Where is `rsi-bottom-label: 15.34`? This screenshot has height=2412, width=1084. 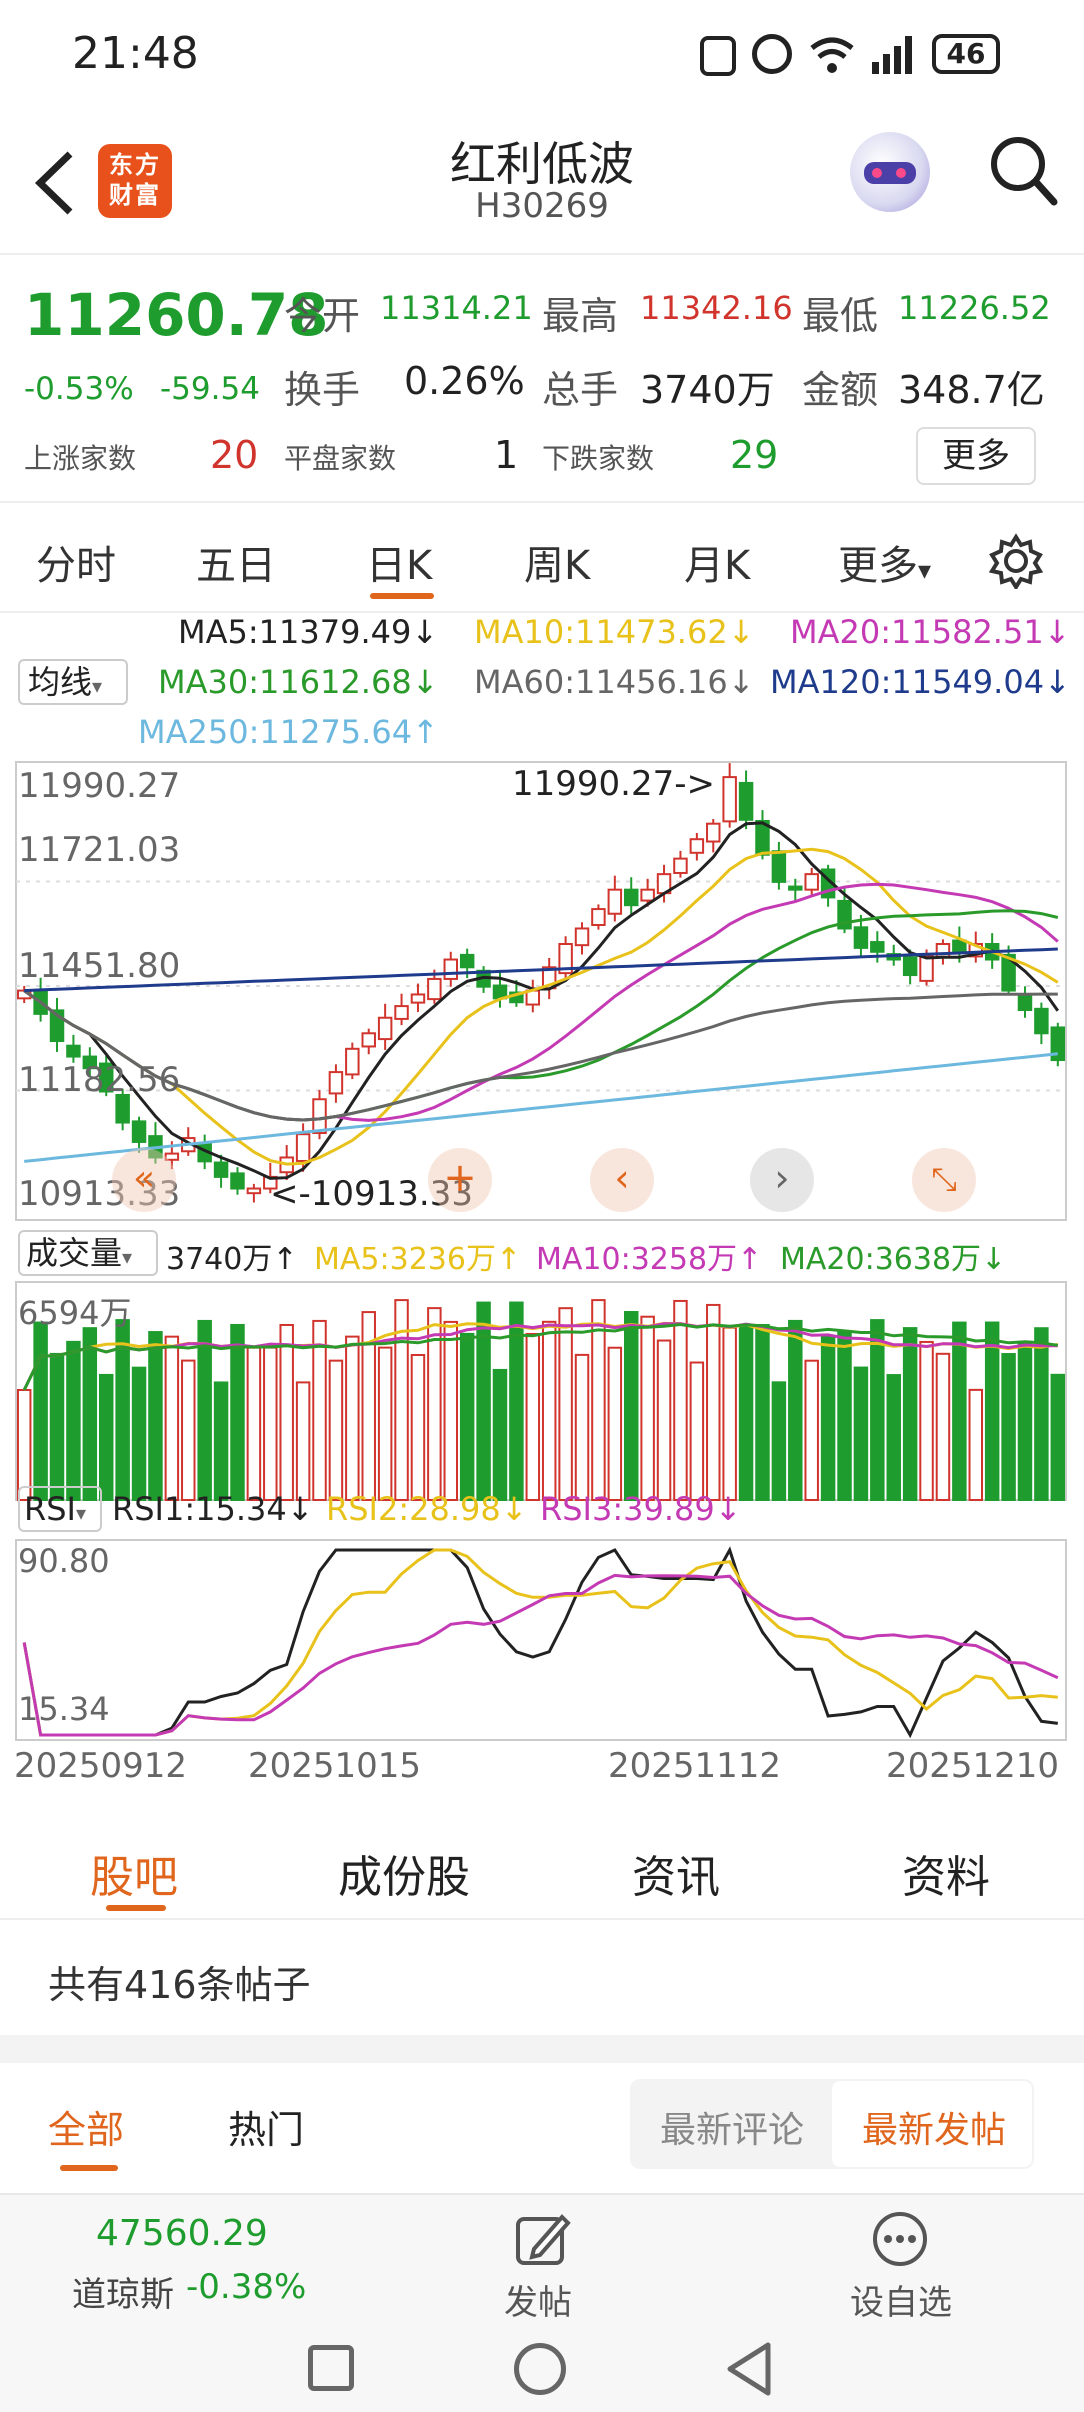 rsi-bottom-label: 15.34 is located at coordinates (64, 1709).